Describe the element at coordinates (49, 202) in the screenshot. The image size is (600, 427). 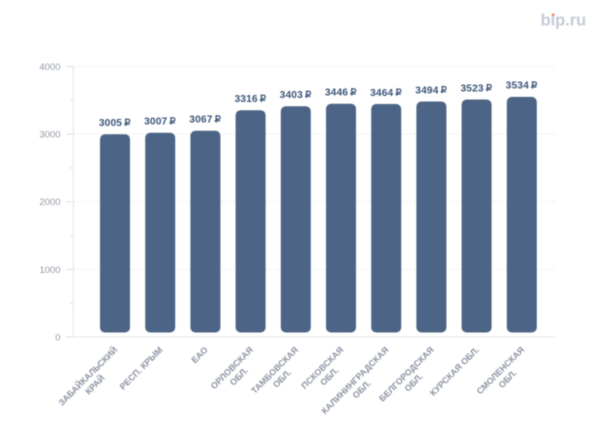
I see `svg-text: 2000` at that location.